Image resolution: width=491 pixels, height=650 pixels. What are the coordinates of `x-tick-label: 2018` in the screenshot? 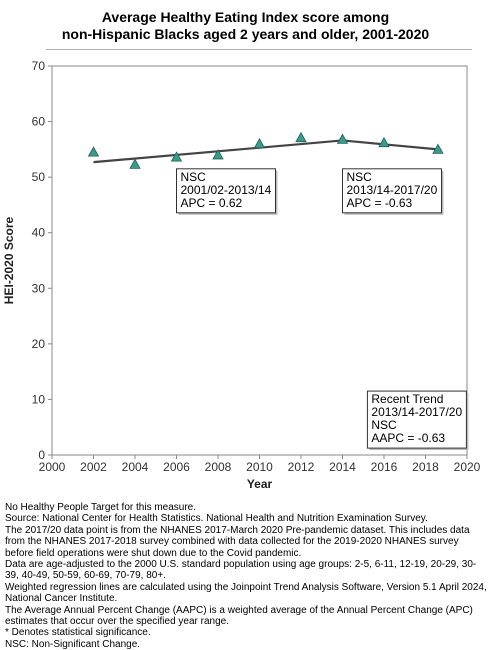 It's located at (425, 467).